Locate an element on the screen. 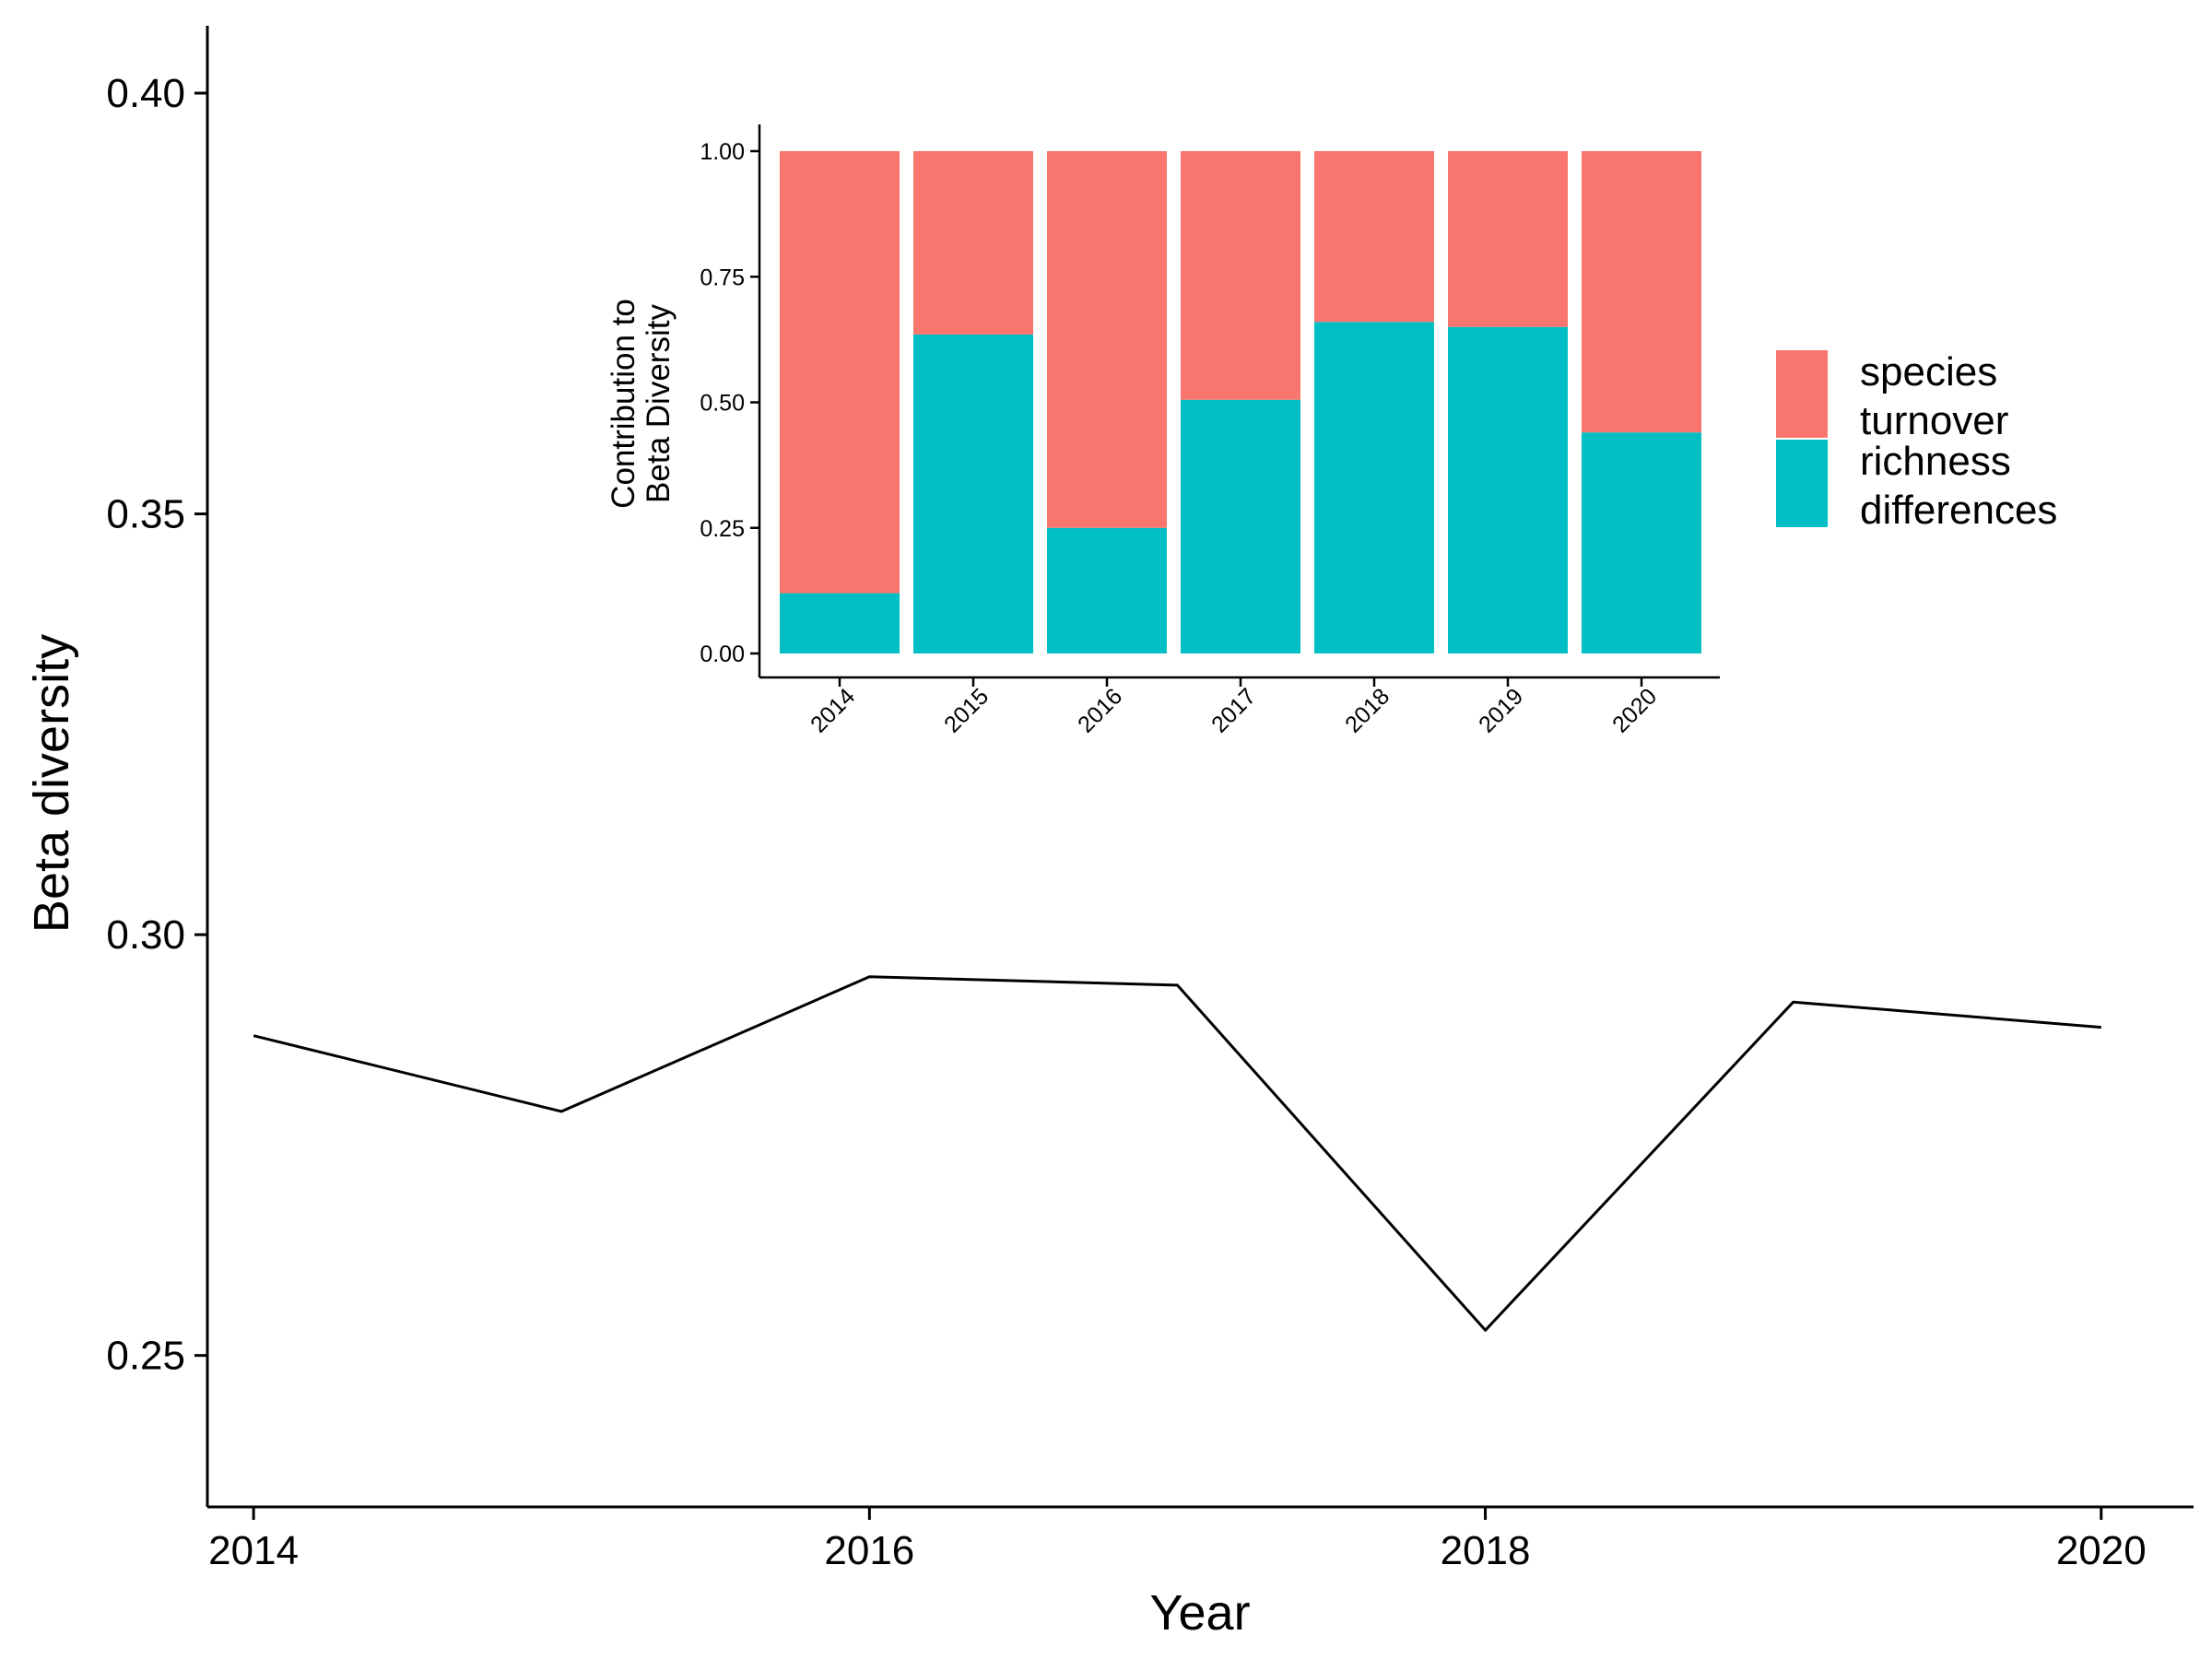 Image resolution: width=2212 pixels, height=1659 pixels. main-y-ticks: 0.25 0.30 0.35 0.40 is located at coordinates (156, 725).